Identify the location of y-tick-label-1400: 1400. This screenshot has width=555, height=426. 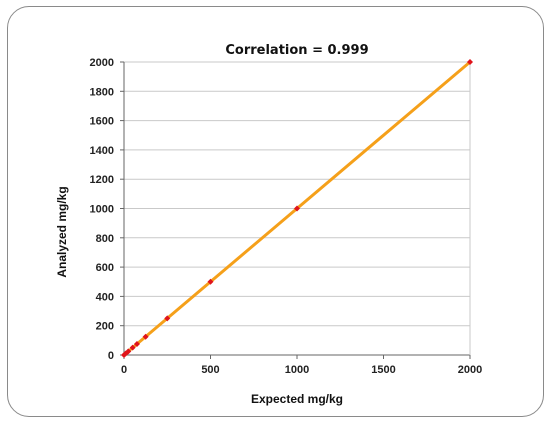
(102, 151).